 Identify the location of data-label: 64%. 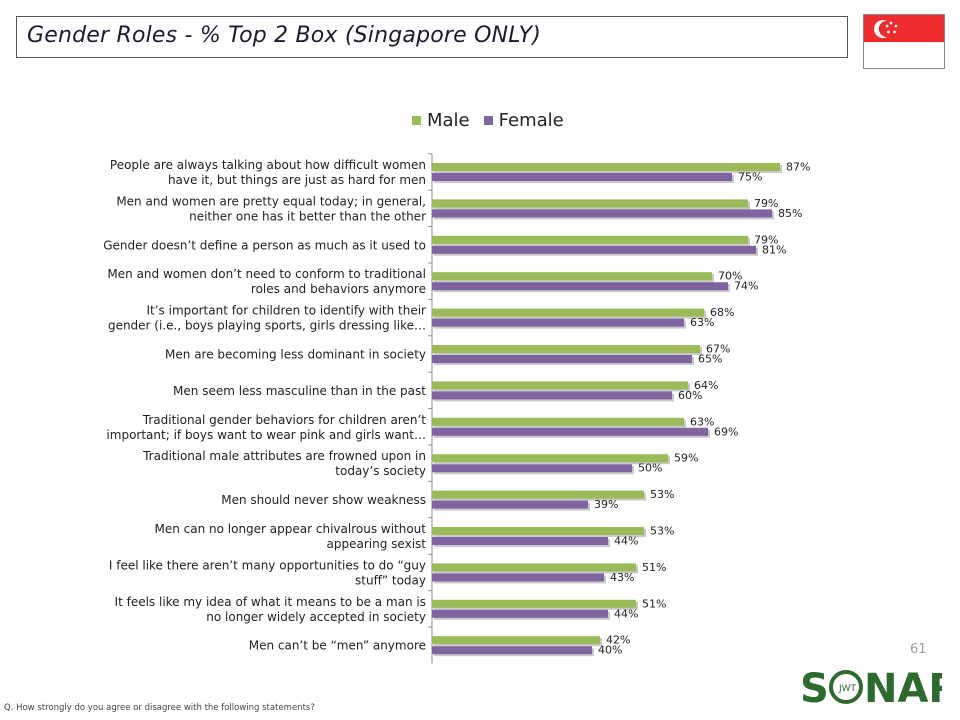
(706, 385).